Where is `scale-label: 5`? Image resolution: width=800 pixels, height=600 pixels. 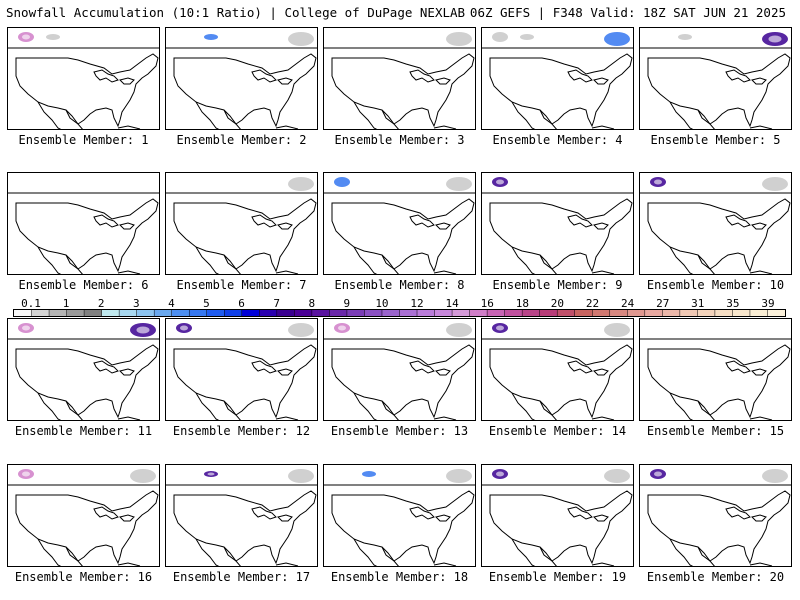
scale-label: 5 is located at coordinates (206, 303).